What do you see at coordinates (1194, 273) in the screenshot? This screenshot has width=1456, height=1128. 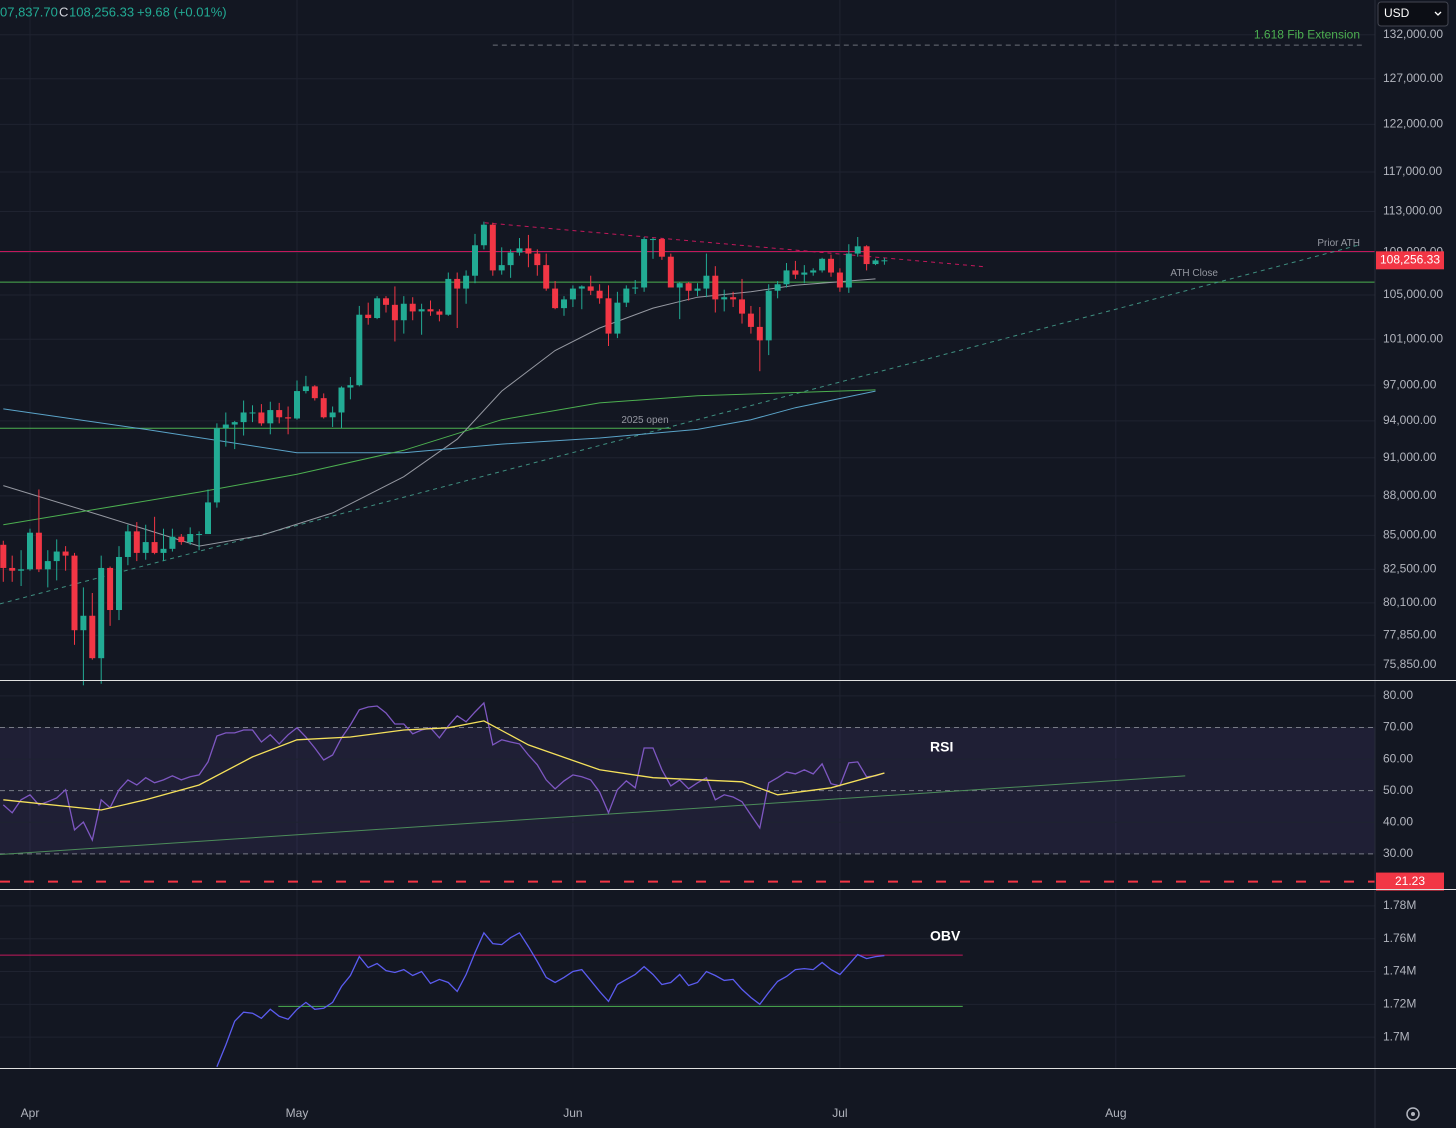 I see `level-label: ATH Close` at bounding box center [1194, 273].